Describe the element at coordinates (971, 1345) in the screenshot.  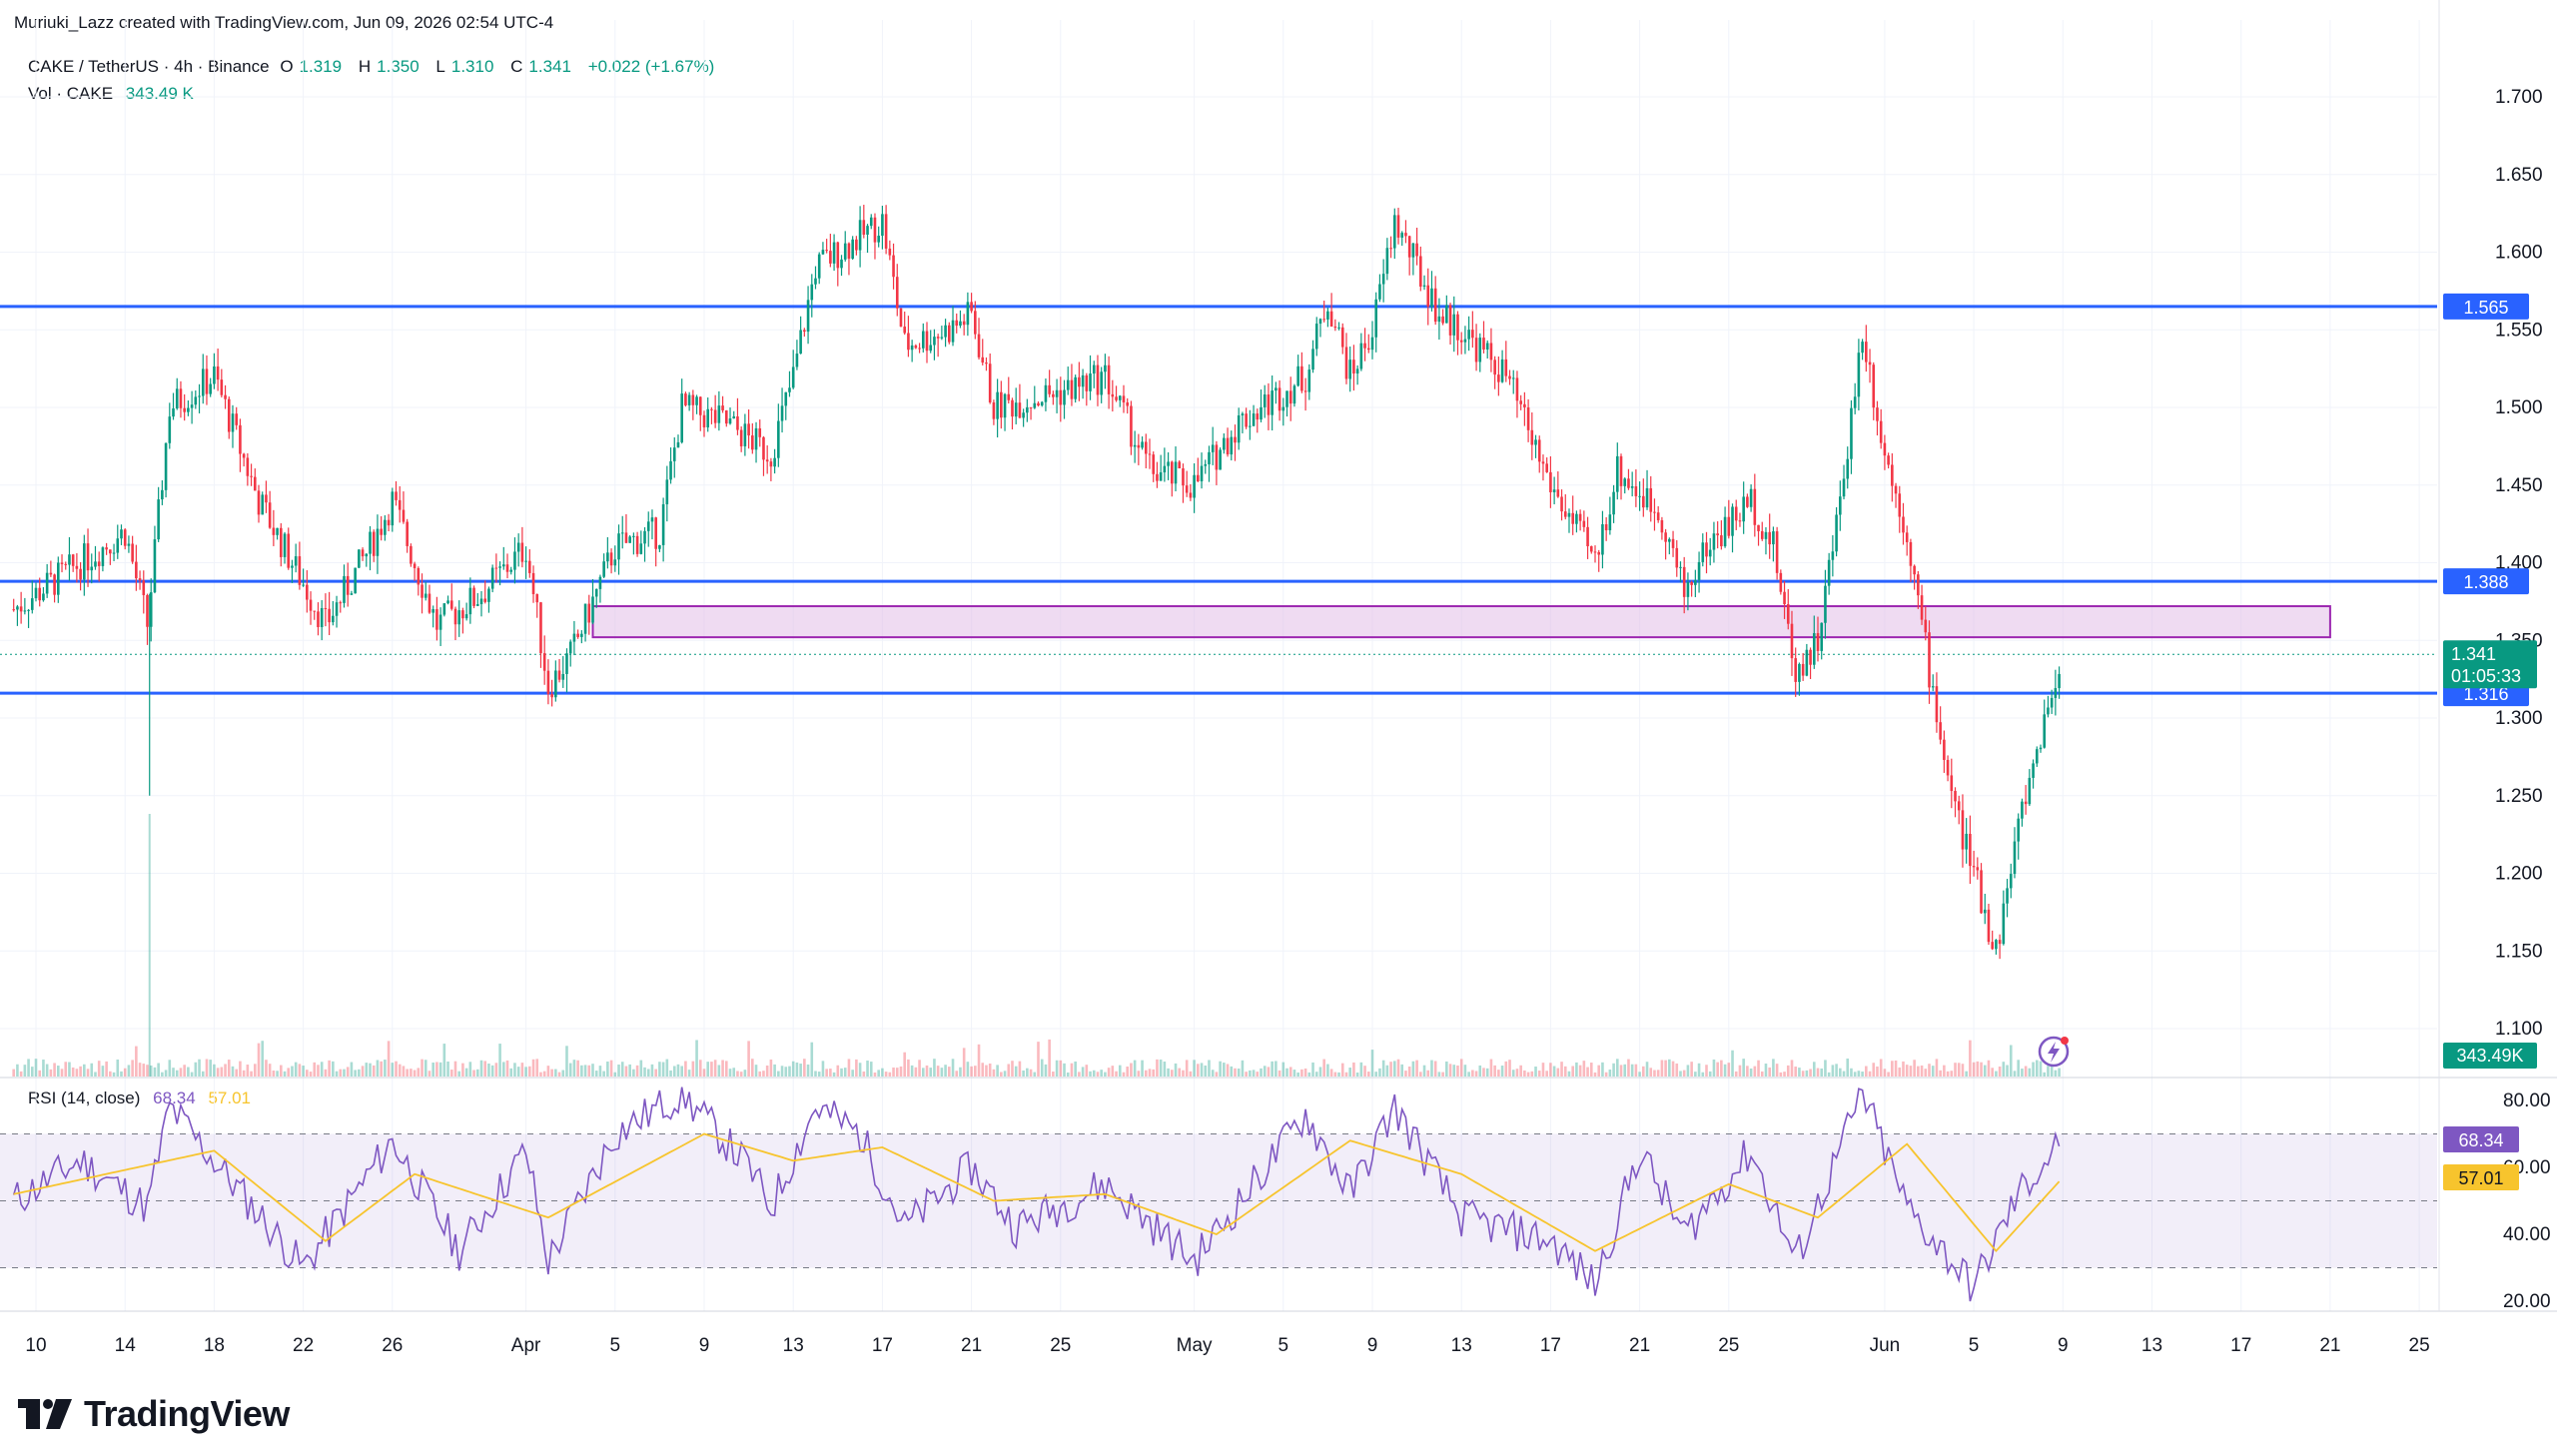
I see `x-tick-label: 21` at that location.